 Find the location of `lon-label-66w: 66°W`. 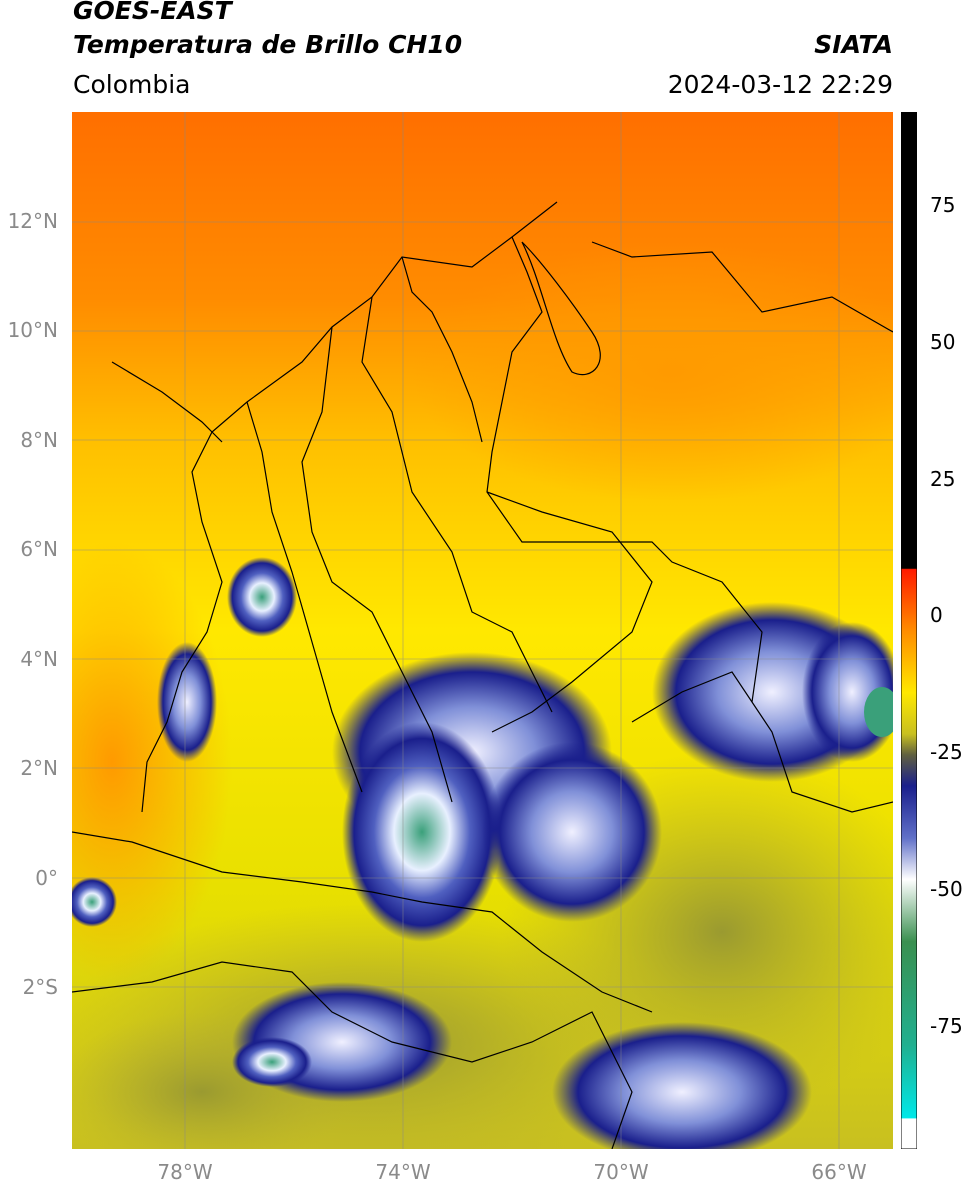

lon-label-66w: 66°W is located at coordinates (839, 1172).